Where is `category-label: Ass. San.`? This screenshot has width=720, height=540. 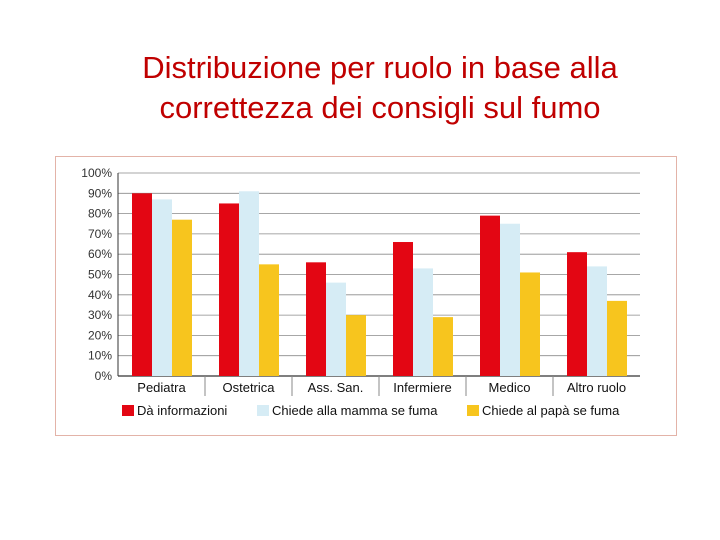 category-label: Ass. San. is located at coordinates (336, 387).